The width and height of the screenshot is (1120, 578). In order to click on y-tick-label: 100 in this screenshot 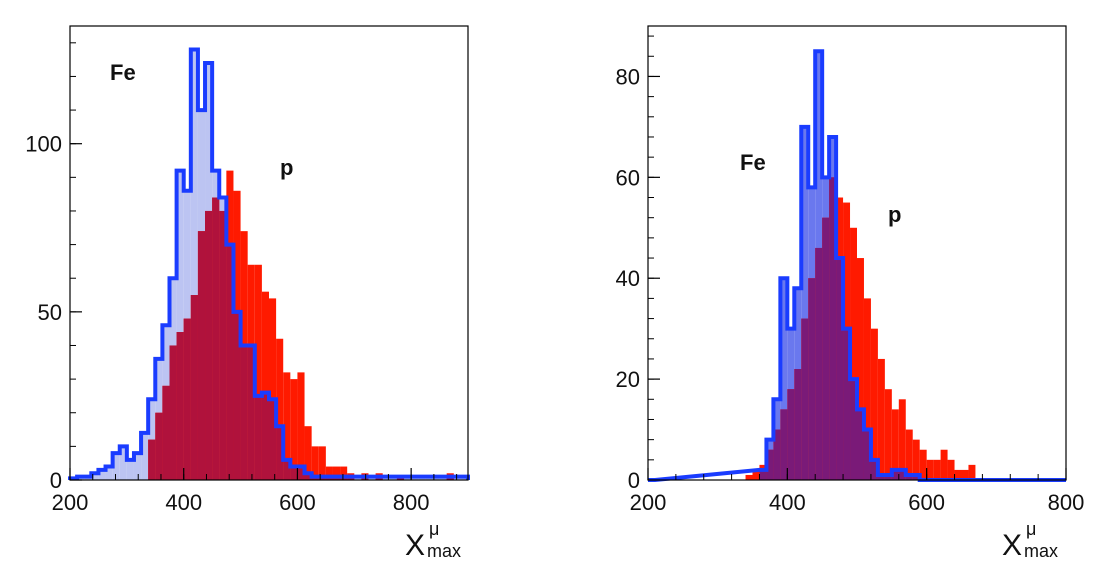, I will do `click(43, 144)`.